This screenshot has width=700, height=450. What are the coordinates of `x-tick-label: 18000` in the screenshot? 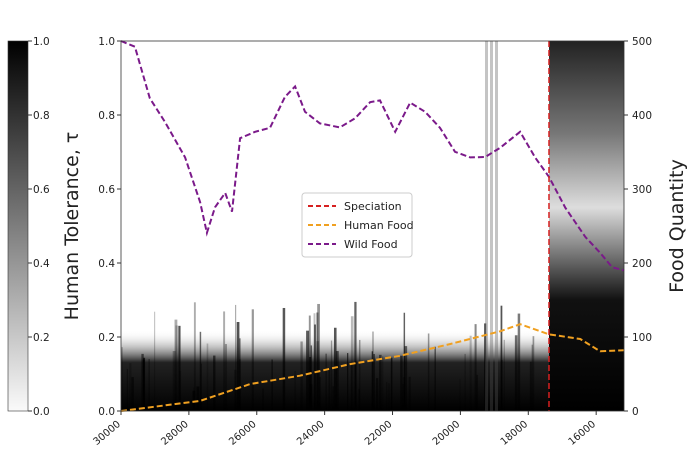 It's located at (514, 433).